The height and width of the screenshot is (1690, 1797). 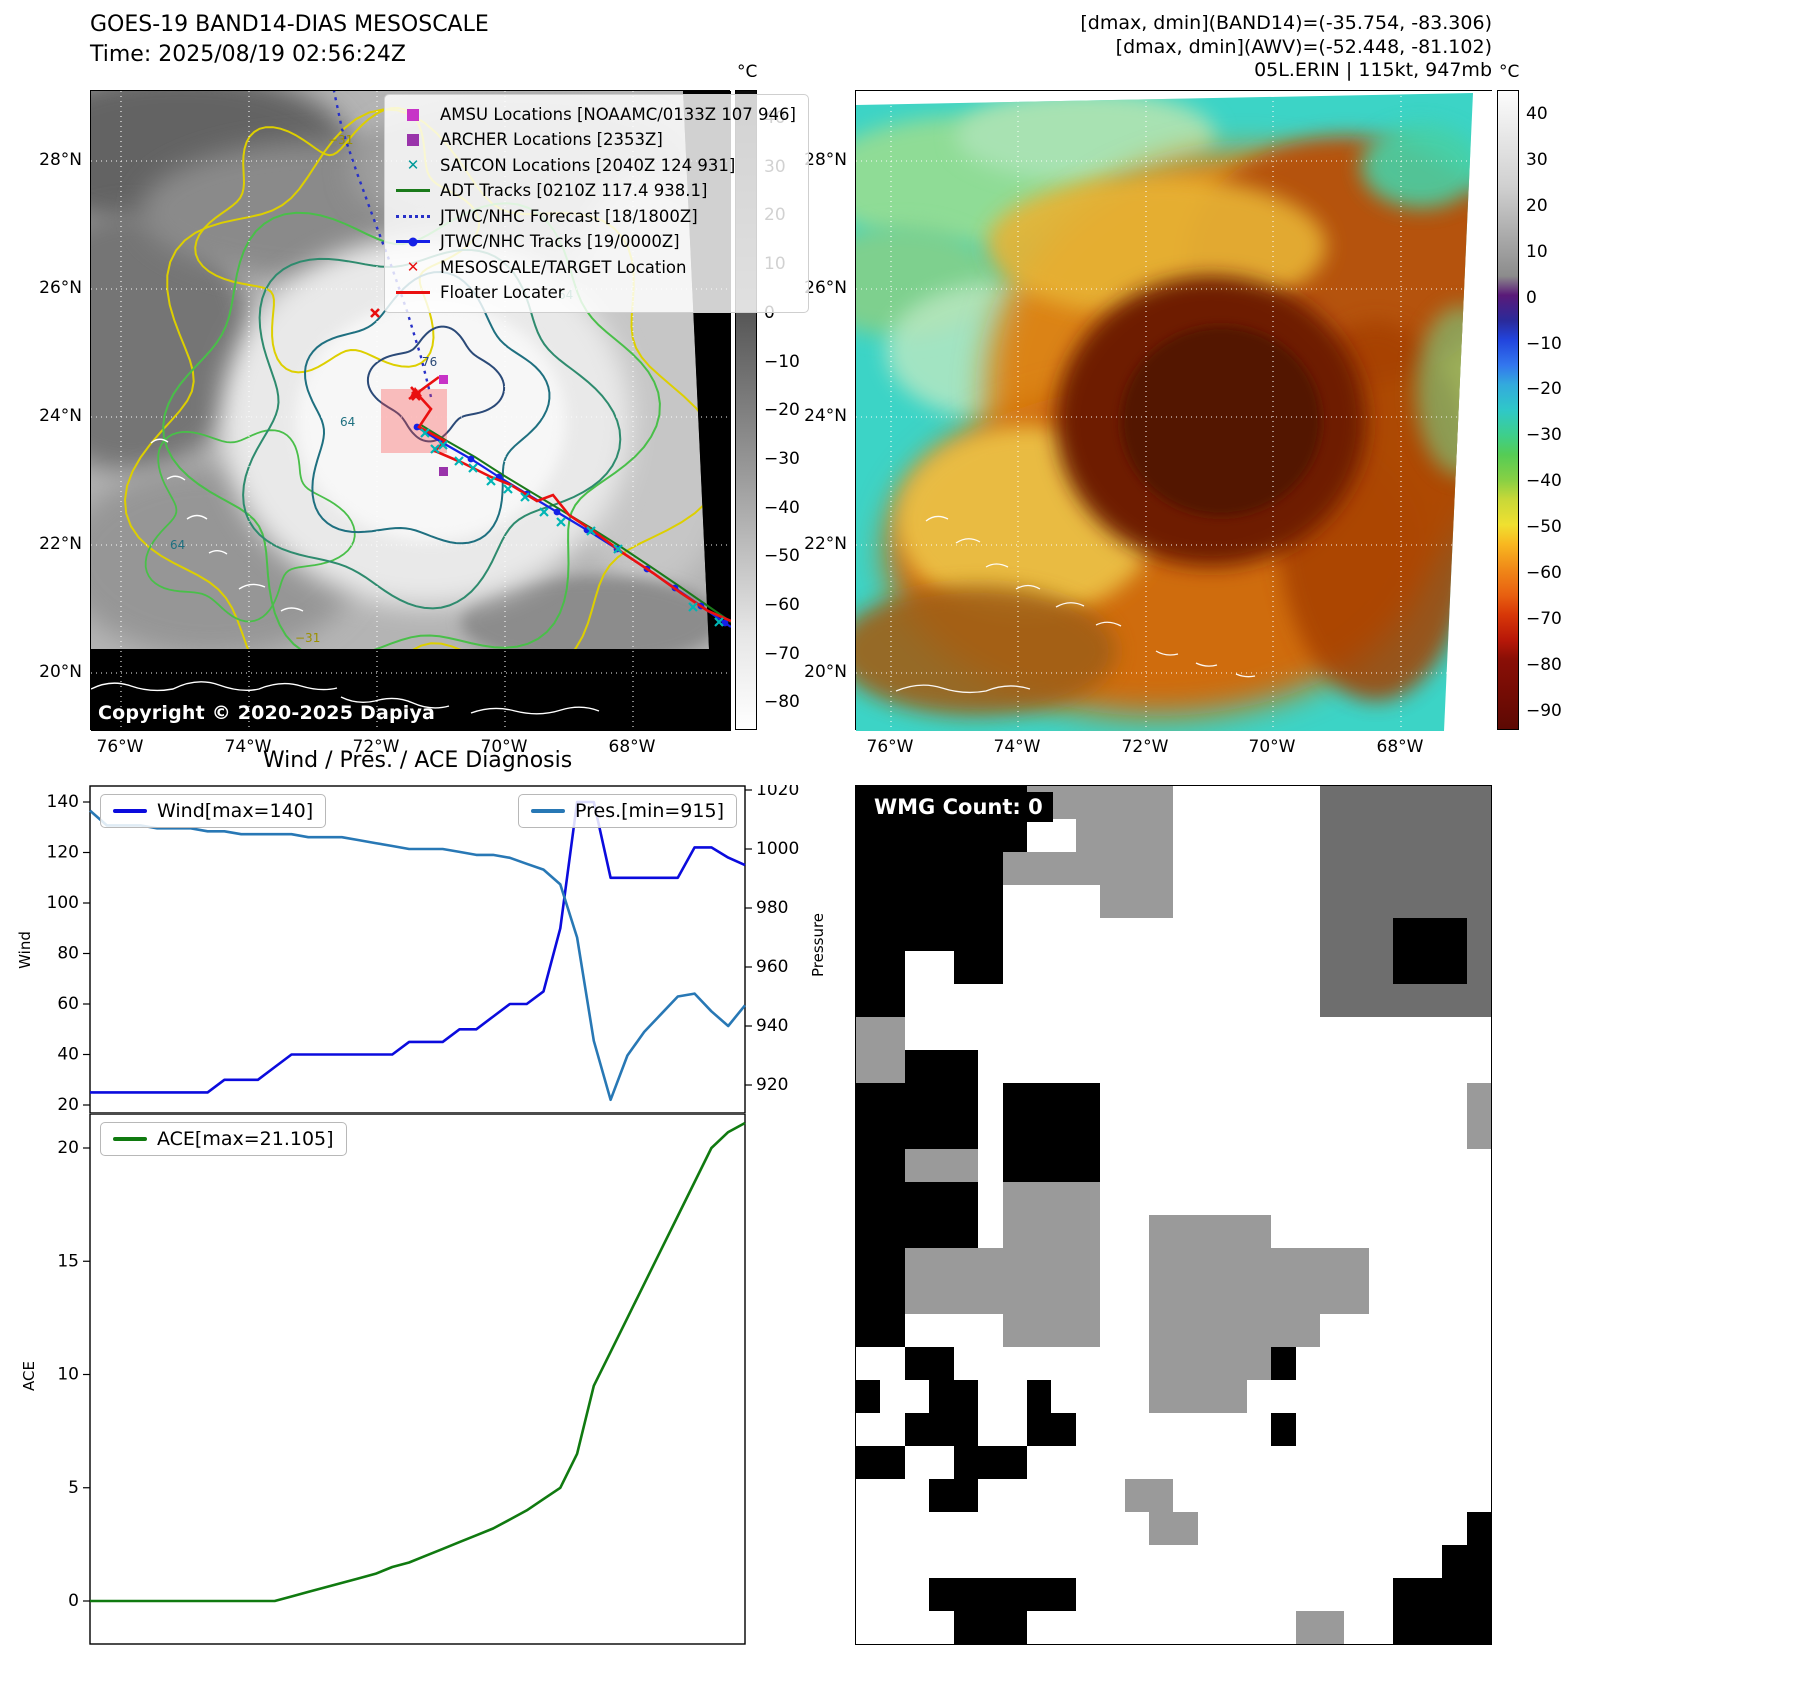 I want to click on colorbar-tick: −70, so click(x=1544, y=618).